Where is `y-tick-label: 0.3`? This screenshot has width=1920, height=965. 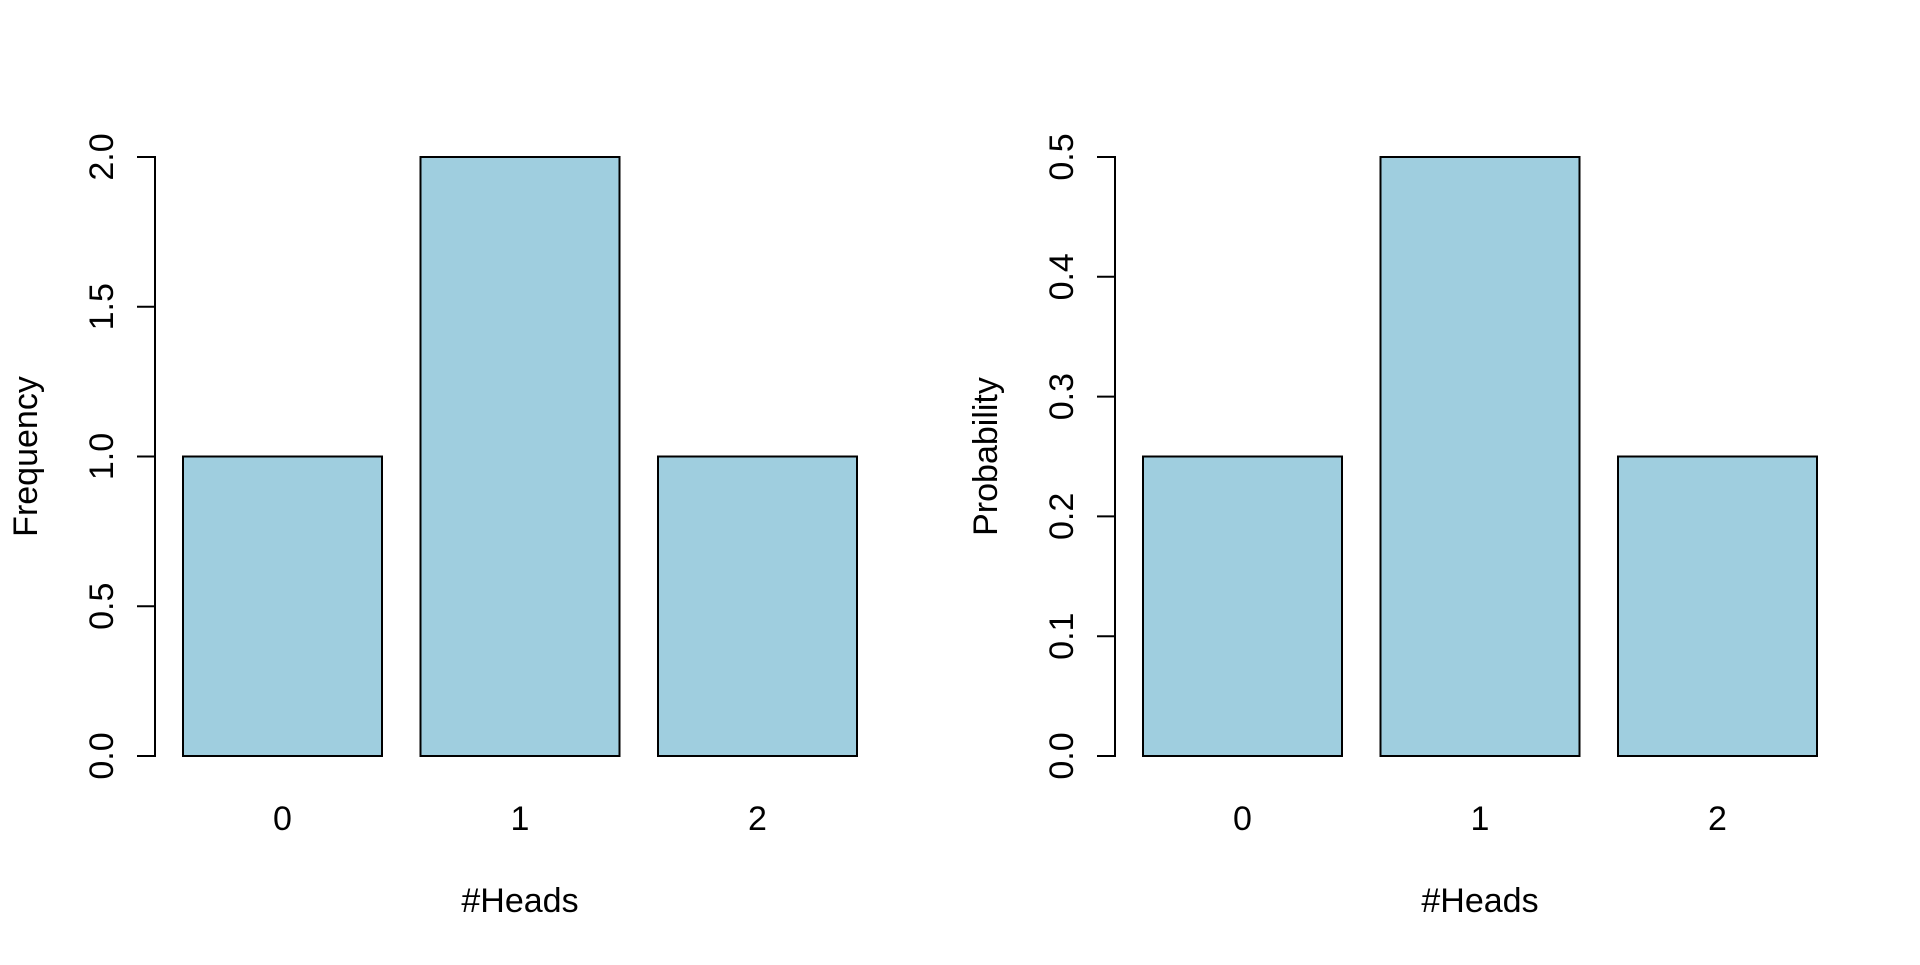 y-tick-label: 0.3 is located at coordinates (1062, 396).